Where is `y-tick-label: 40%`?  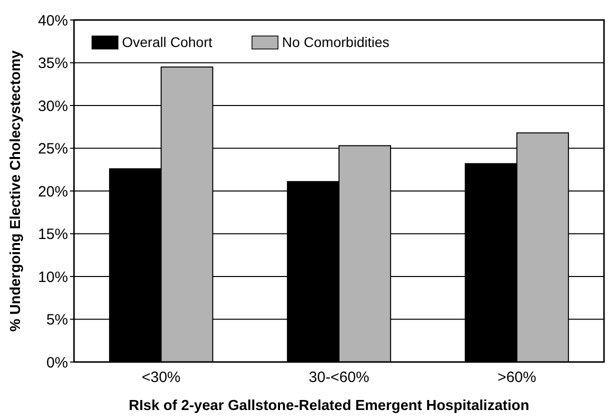 y-tick-label: 40% is located at coordinates (53, 21).